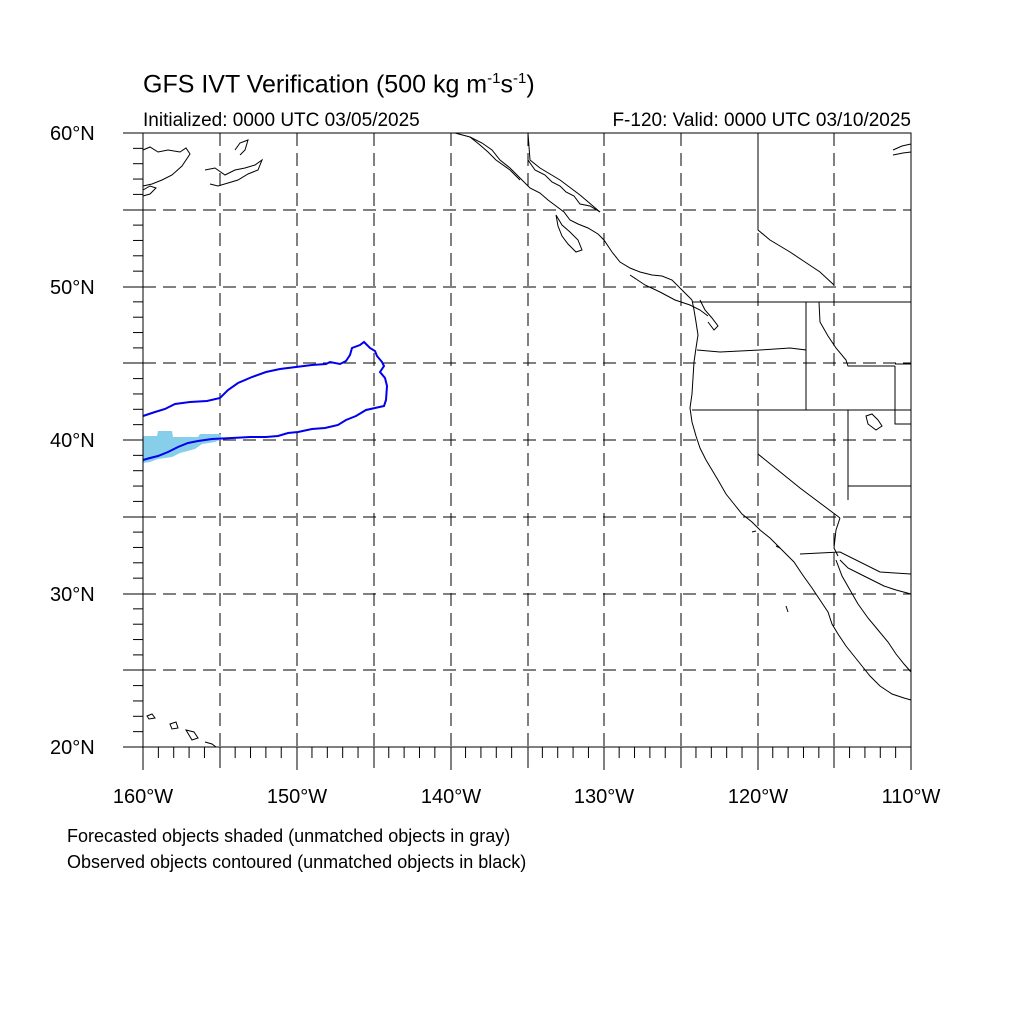 The image size is (1024, 1024). What do you see at coordinates (143, 797) in the screenshot?
I see `lon-label-160w: 160°W` at bounding box center [143, 797].